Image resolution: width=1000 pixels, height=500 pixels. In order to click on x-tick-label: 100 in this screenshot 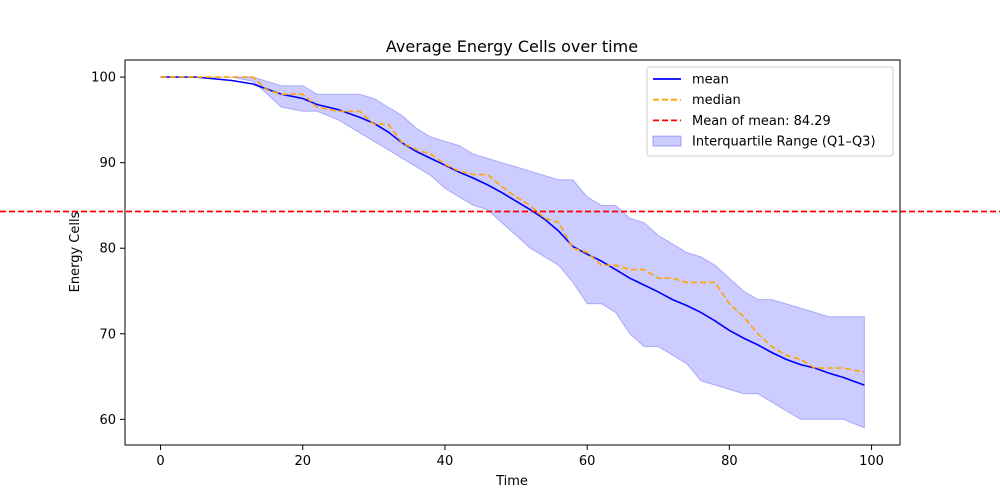, I will do `click(871, 461)`.